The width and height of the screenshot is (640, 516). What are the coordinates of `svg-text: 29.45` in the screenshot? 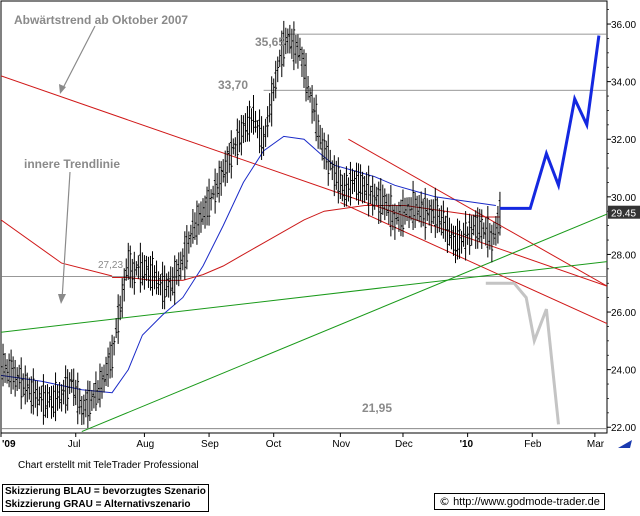 It's located at (623, 214).